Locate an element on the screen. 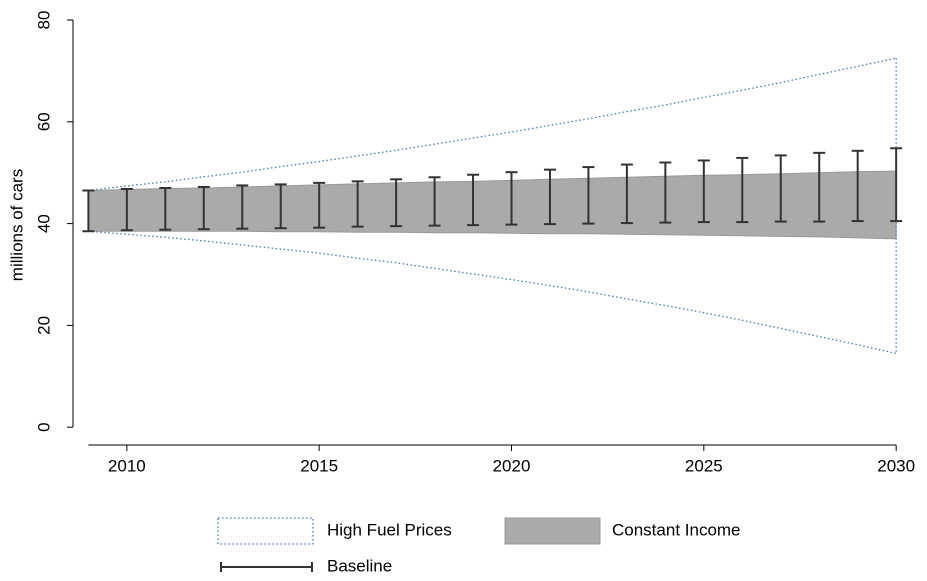 The image size is (927, 581). y-tick-label: 0 is located at coordinates (43, 426).